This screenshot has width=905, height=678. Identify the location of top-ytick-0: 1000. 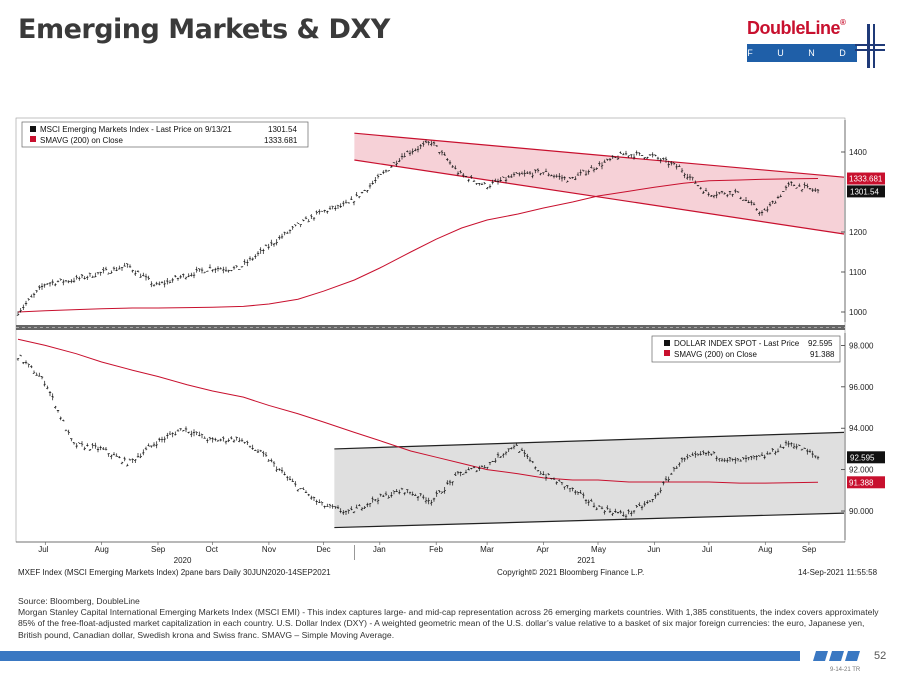
(858, 312).